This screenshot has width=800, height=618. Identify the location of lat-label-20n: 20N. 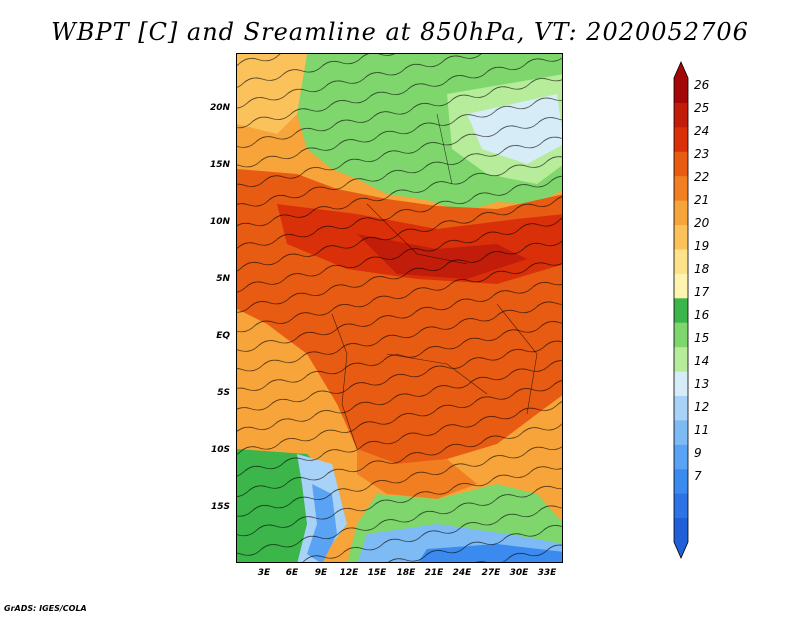
(219, 108).